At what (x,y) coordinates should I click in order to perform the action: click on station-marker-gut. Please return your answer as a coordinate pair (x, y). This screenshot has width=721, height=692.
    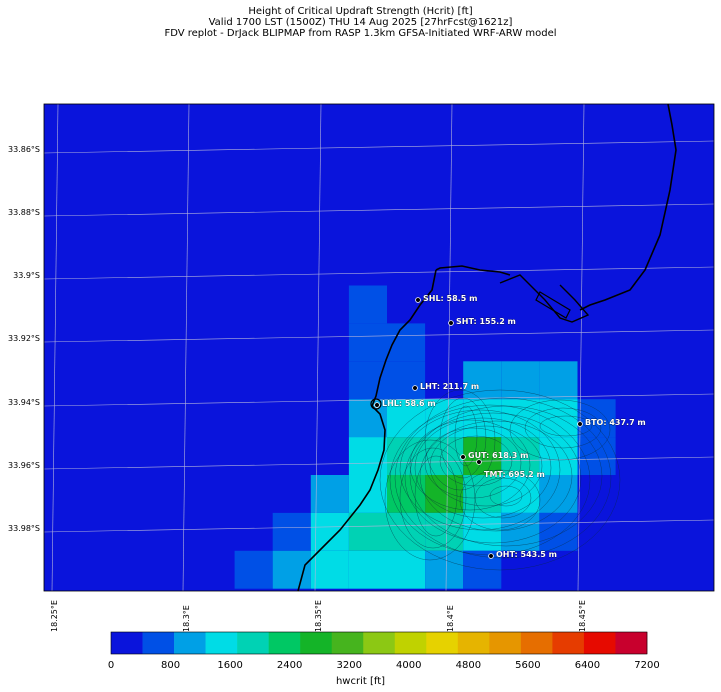
    Looking at the image, I should click on (463, 457).